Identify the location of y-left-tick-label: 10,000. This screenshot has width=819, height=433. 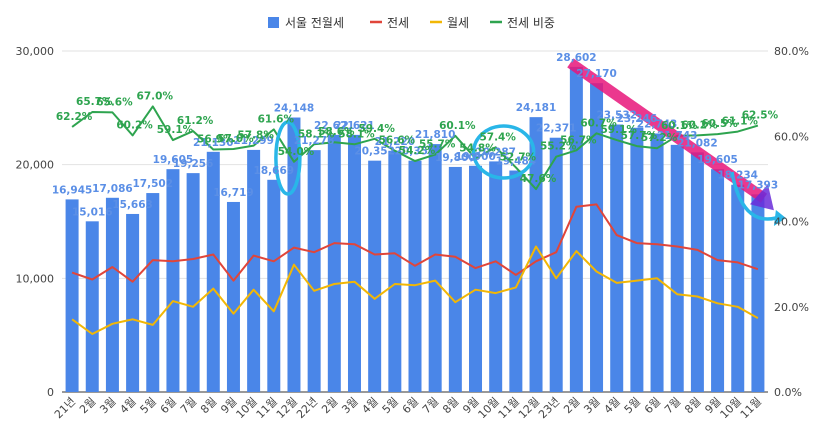
(35, 278).